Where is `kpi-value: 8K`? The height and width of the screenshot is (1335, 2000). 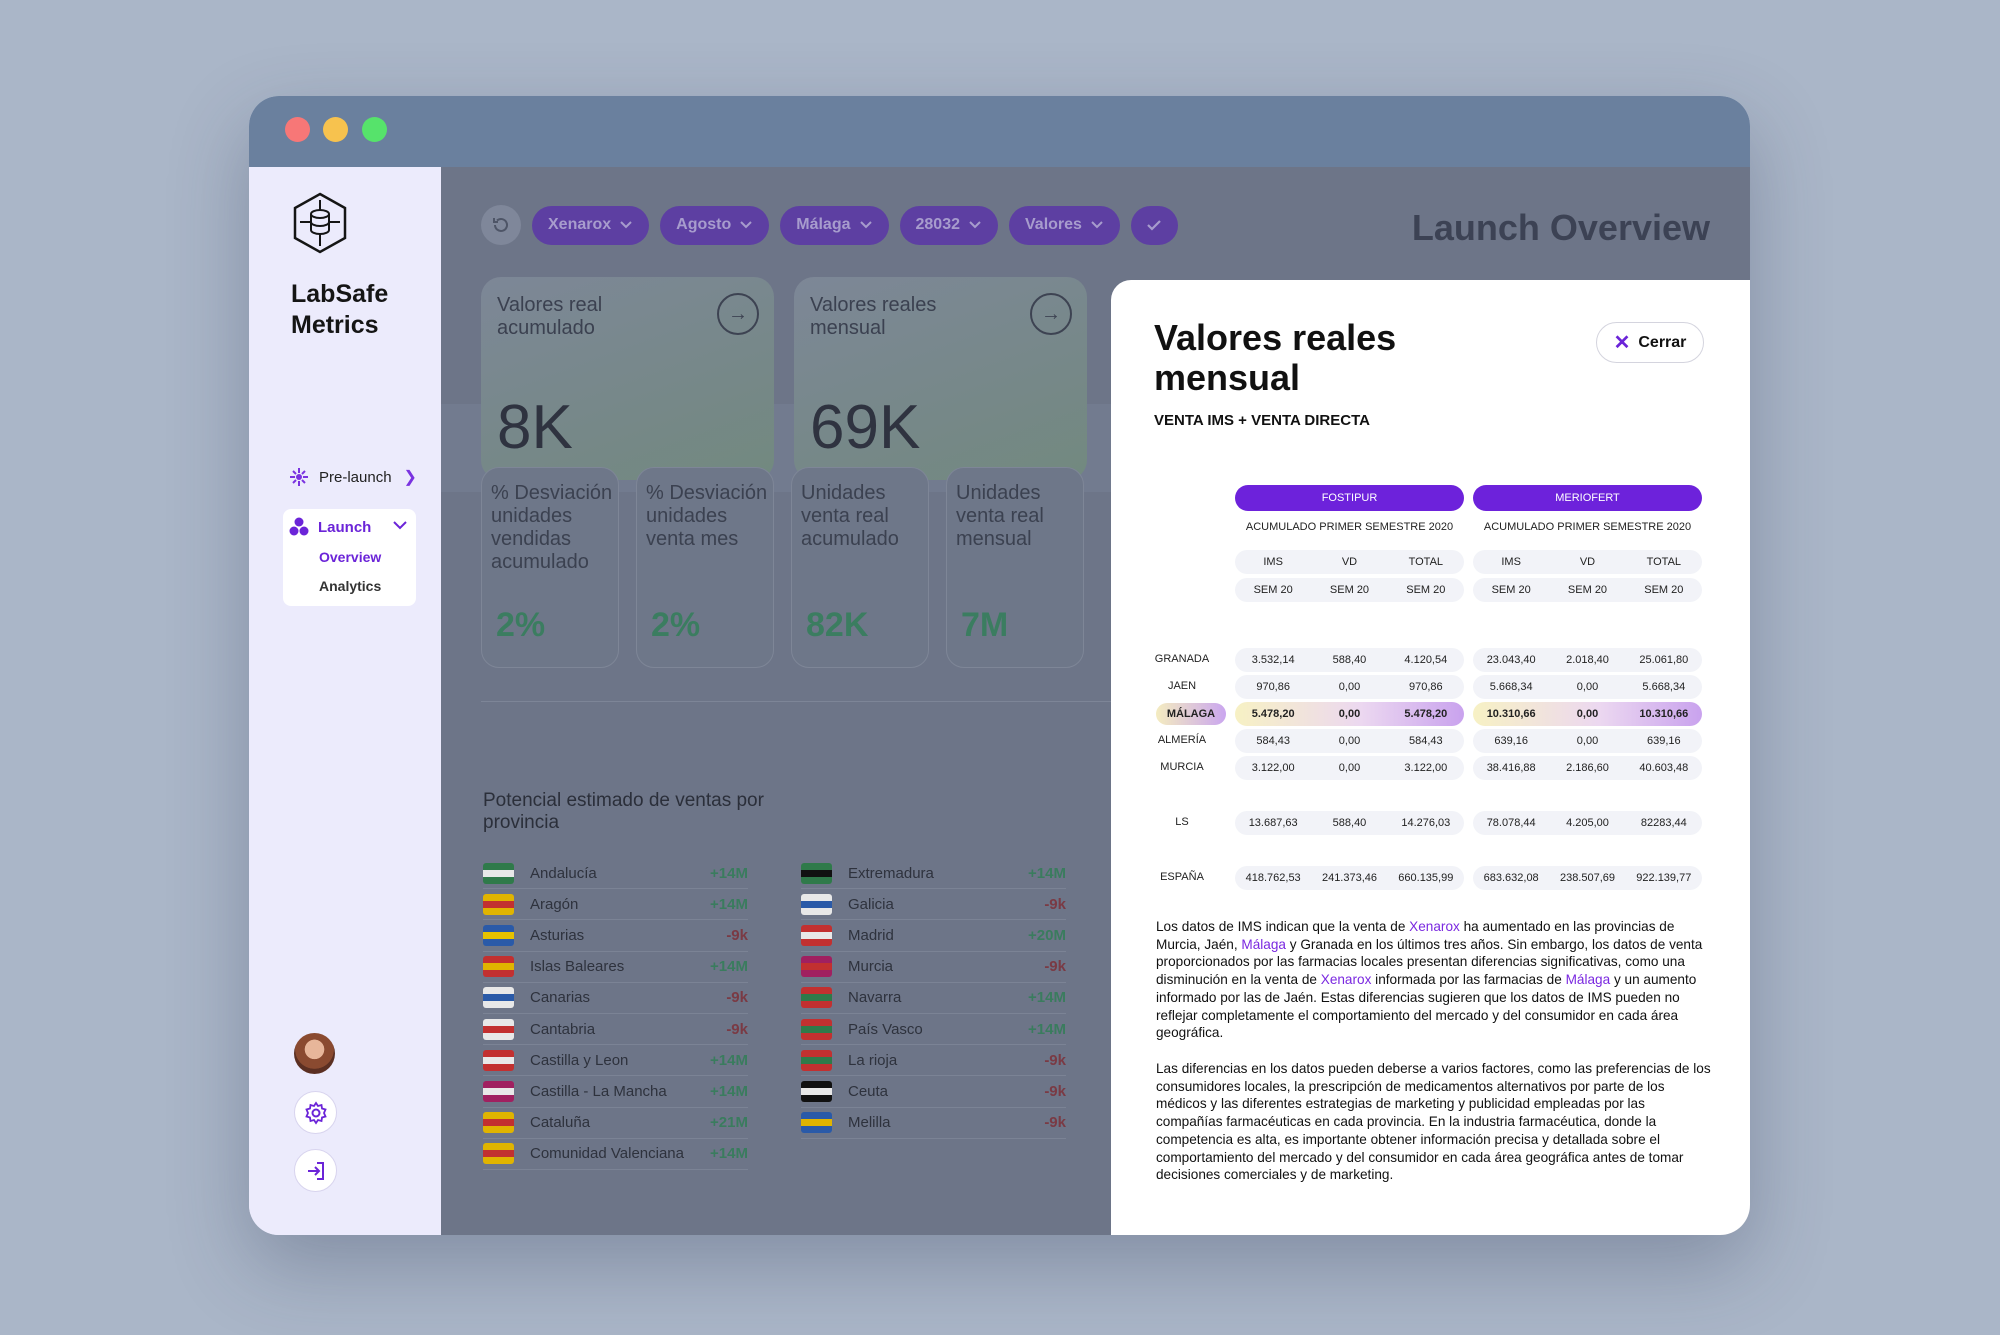 kpi-value: 8K is located at coordinates (535, 427).